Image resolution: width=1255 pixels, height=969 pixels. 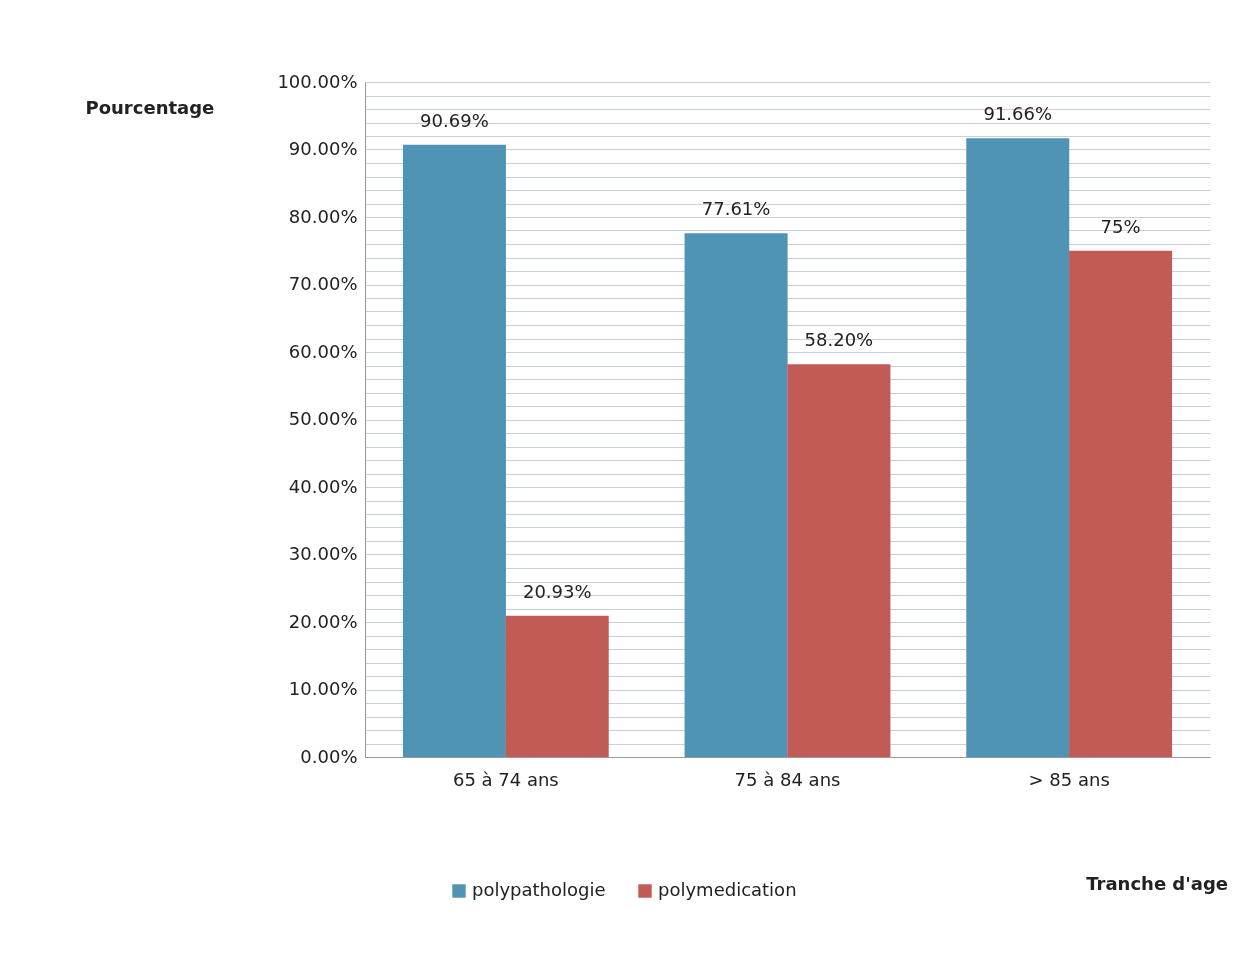 What do you see at coordinates (323, 553) in the screenshot?
I see `y-tick-label: 30.00%` at bounding box center [323, 553].